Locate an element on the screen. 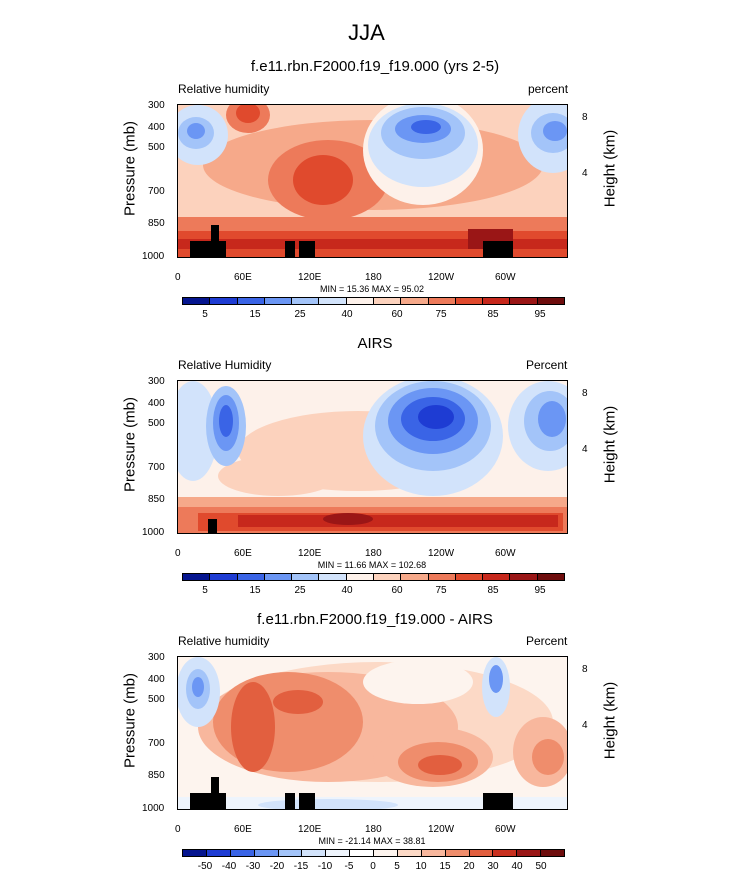 This screenshot has width=733, height=888. panel-1-colorbar-label: 25 is located at coordinates (300, 314).